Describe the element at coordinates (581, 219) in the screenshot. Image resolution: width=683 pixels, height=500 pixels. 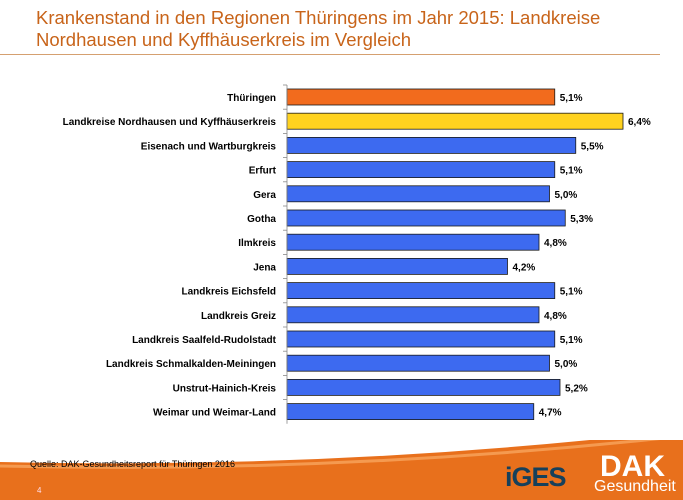
I see `data-label: 5,3%` at that location.